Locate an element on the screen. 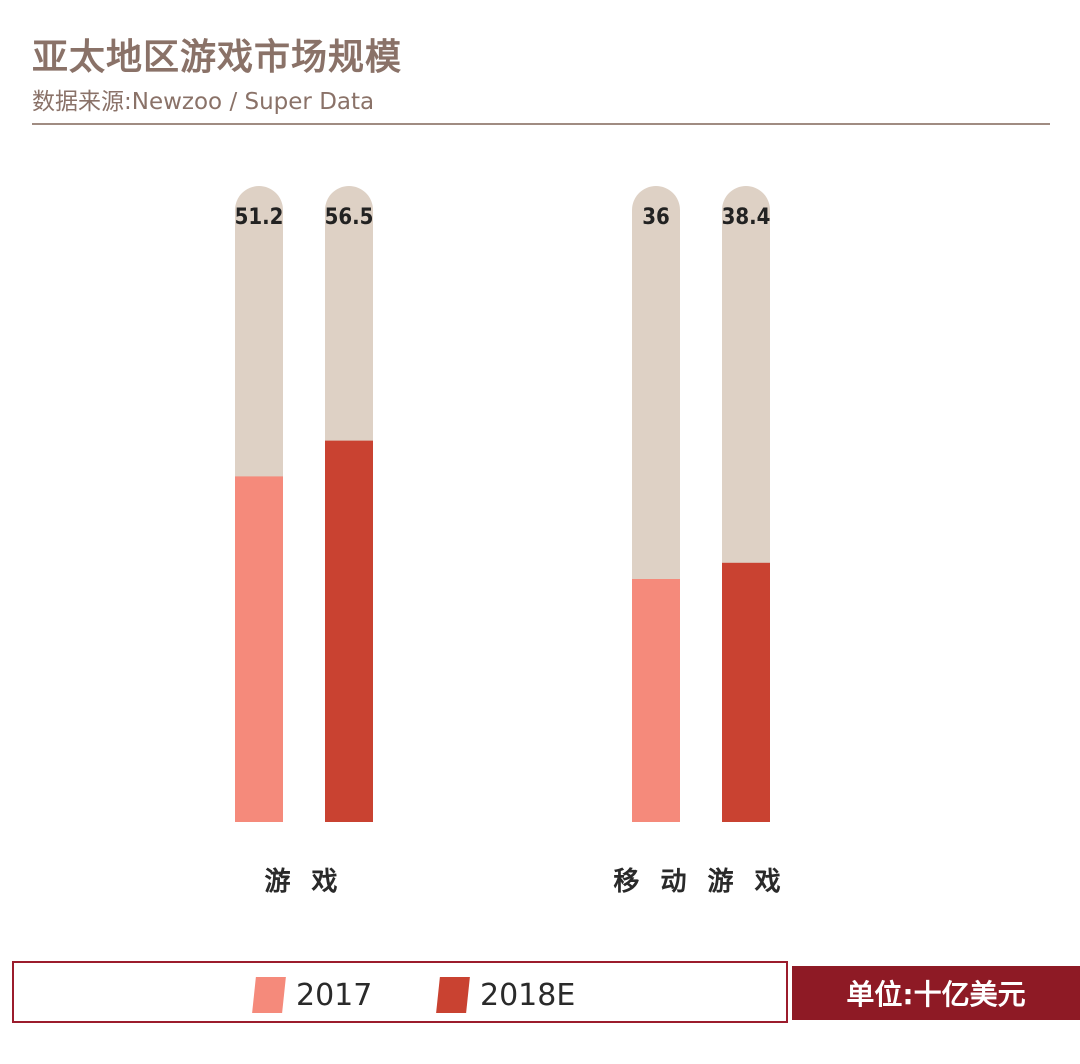  legend: 2017 2018E is located at coordinates (400, 992).